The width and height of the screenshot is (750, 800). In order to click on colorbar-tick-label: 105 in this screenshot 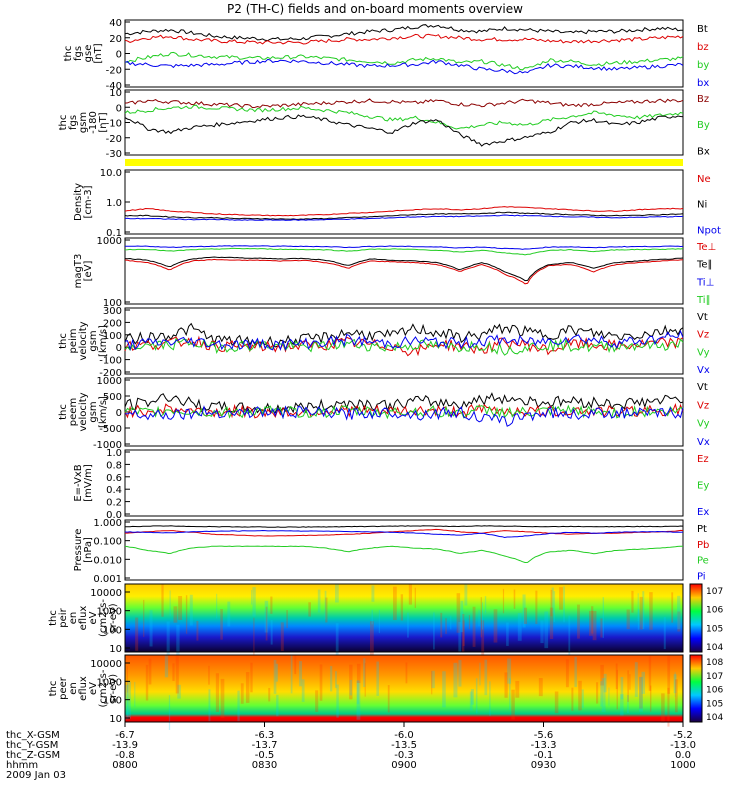, I will do `click(714, 629)`.